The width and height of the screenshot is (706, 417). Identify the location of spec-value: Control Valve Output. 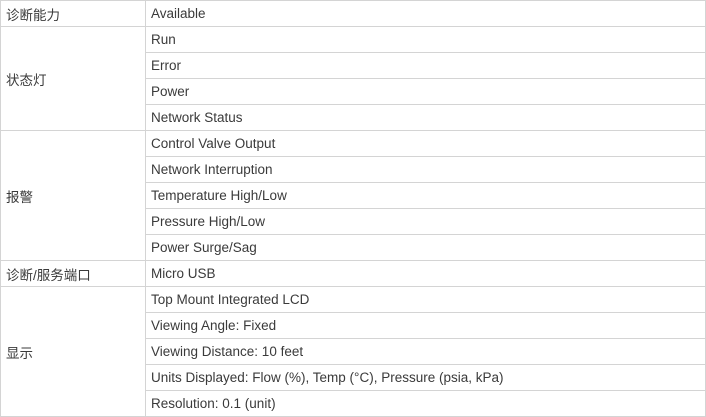
(425, 143).